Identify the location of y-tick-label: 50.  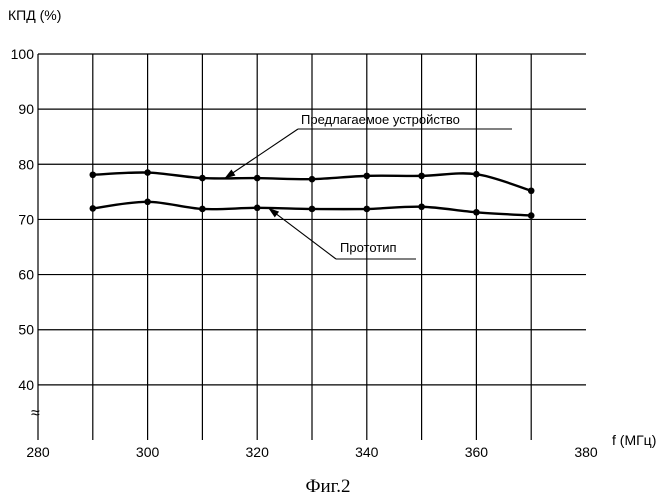
(26, 330).